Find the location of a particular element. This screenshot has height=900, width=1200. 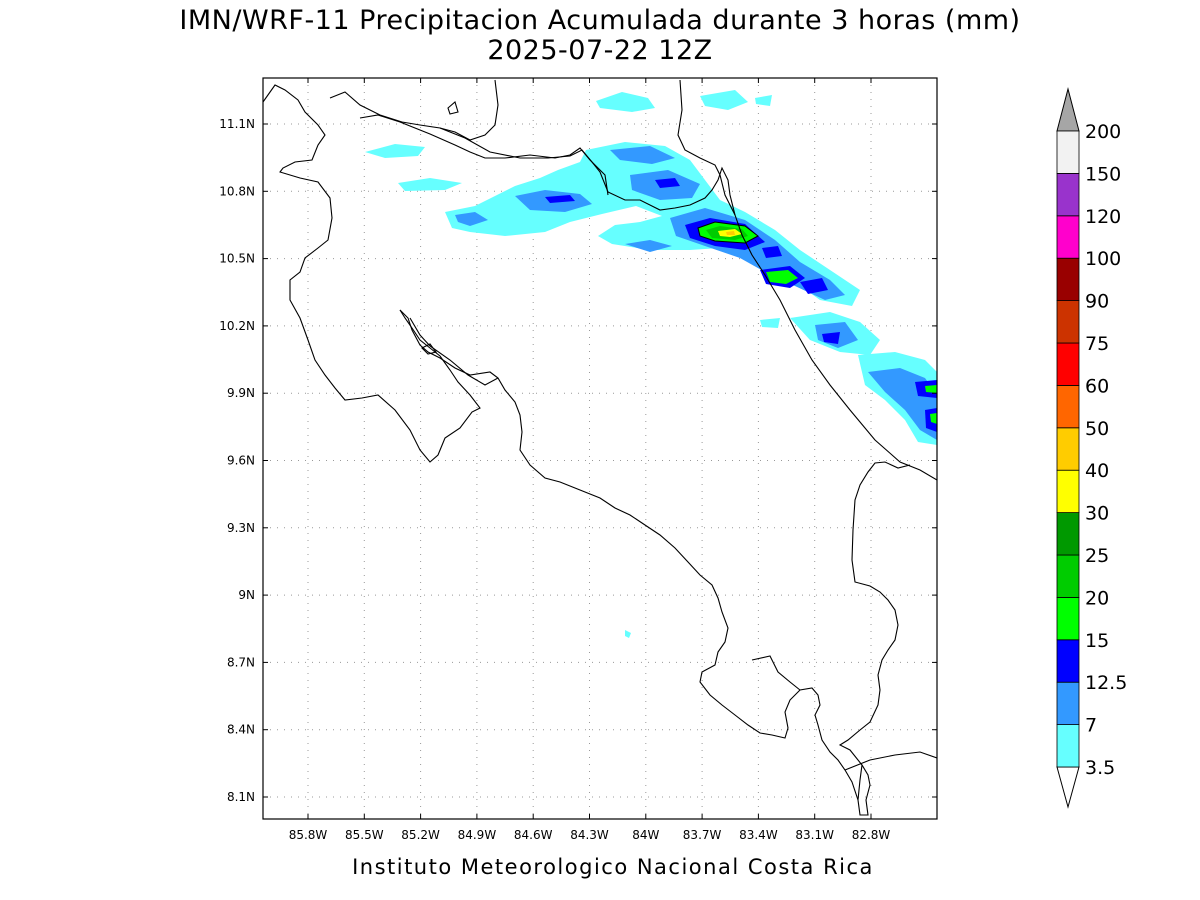

colorbar-label: 20 is located at coordinates (1097, 598).